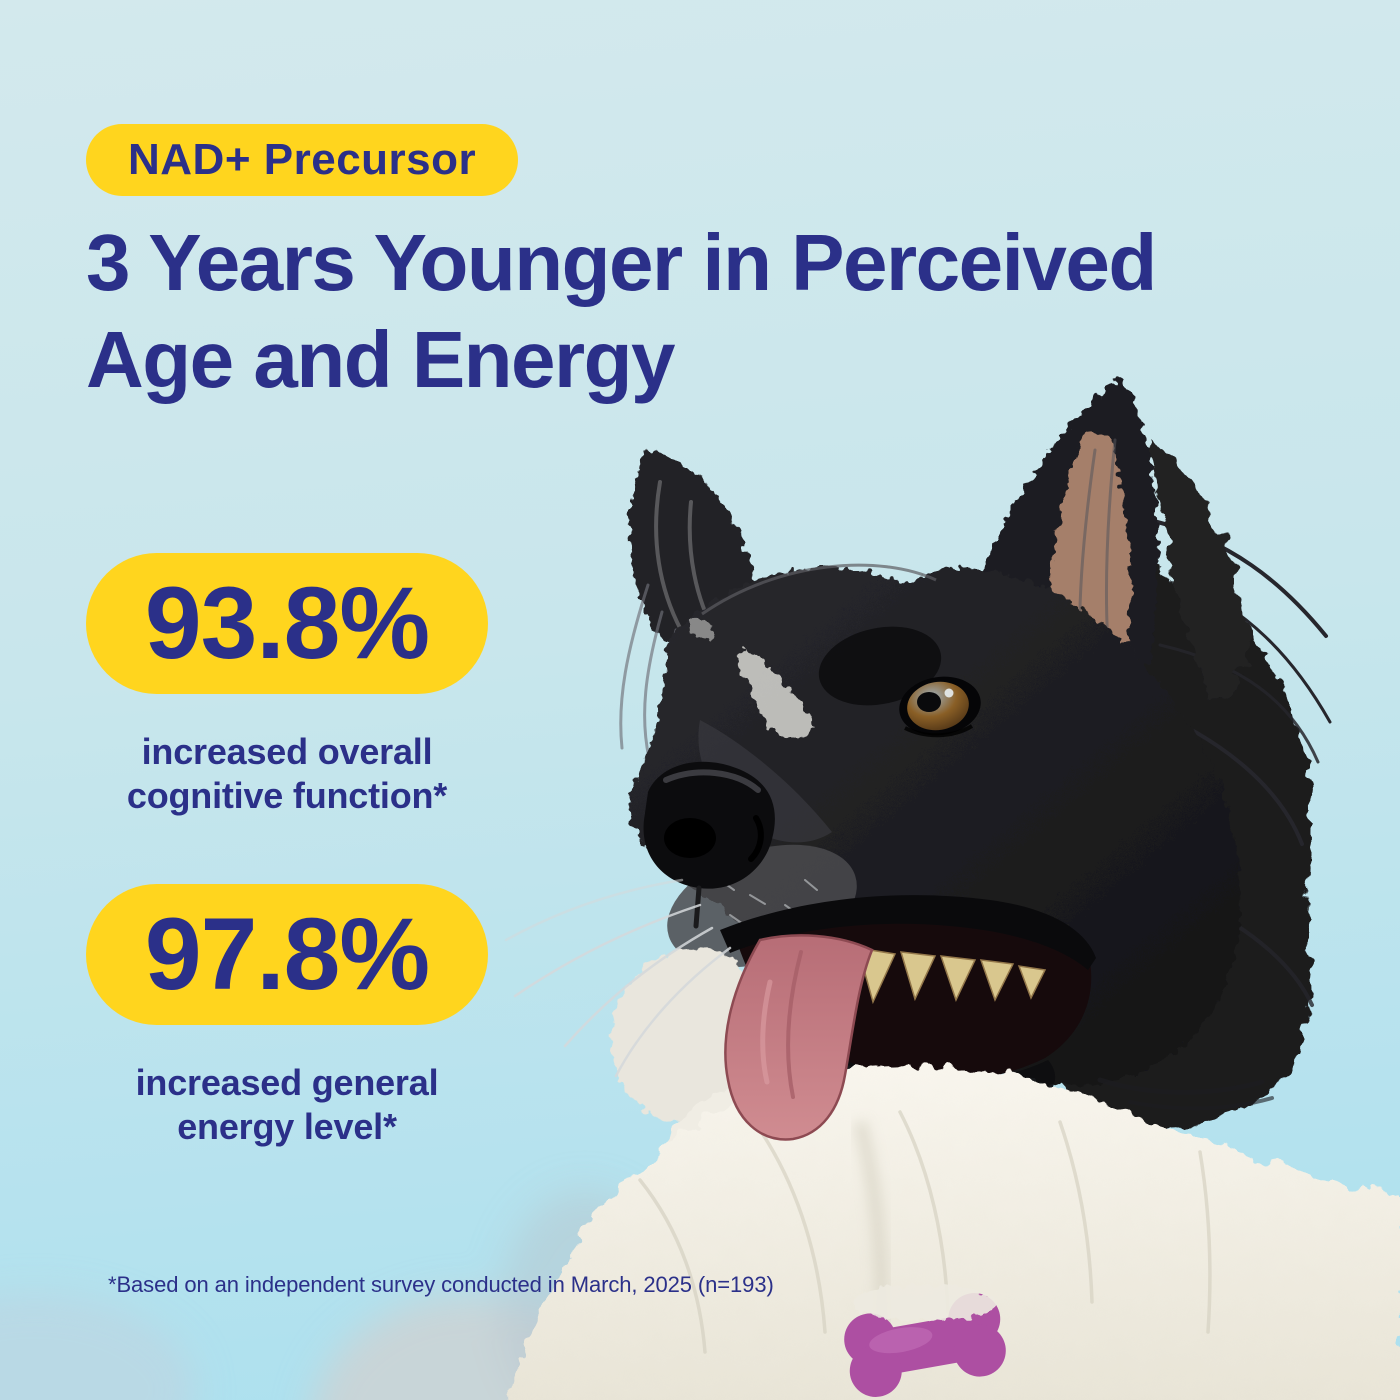  I want to click on stat-energy: 97.8% increased general energy level*, so click(287, 1016).